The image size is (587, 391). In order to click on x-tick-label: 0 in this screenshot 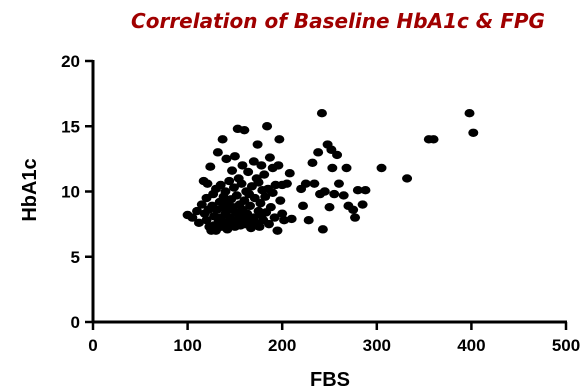, I will do `click(92, 345)`.